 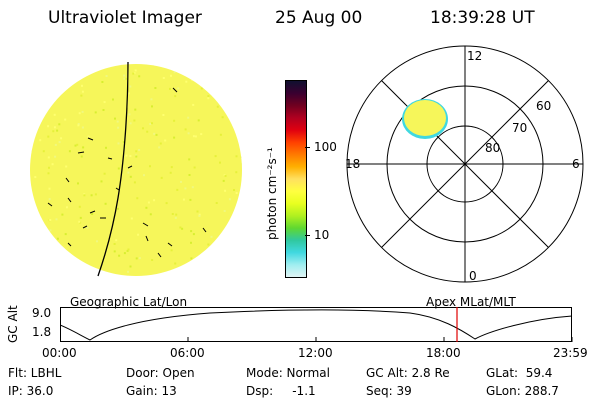 I want to click on colorbar-tick-100: 100, so click(x=325, y=147).